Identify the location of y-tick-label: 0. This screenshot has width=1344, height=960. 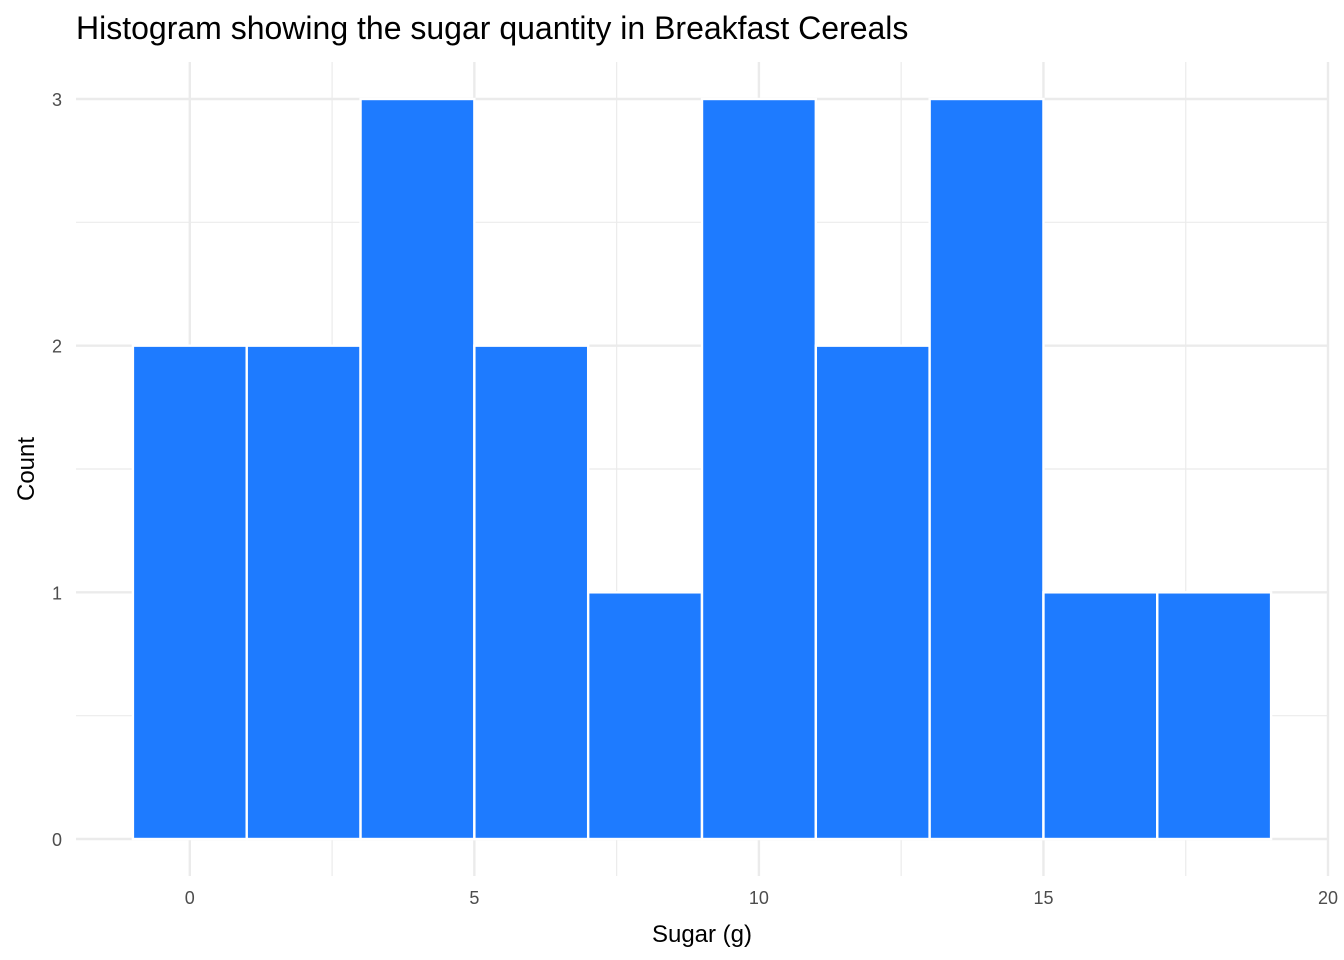
(57, 840).